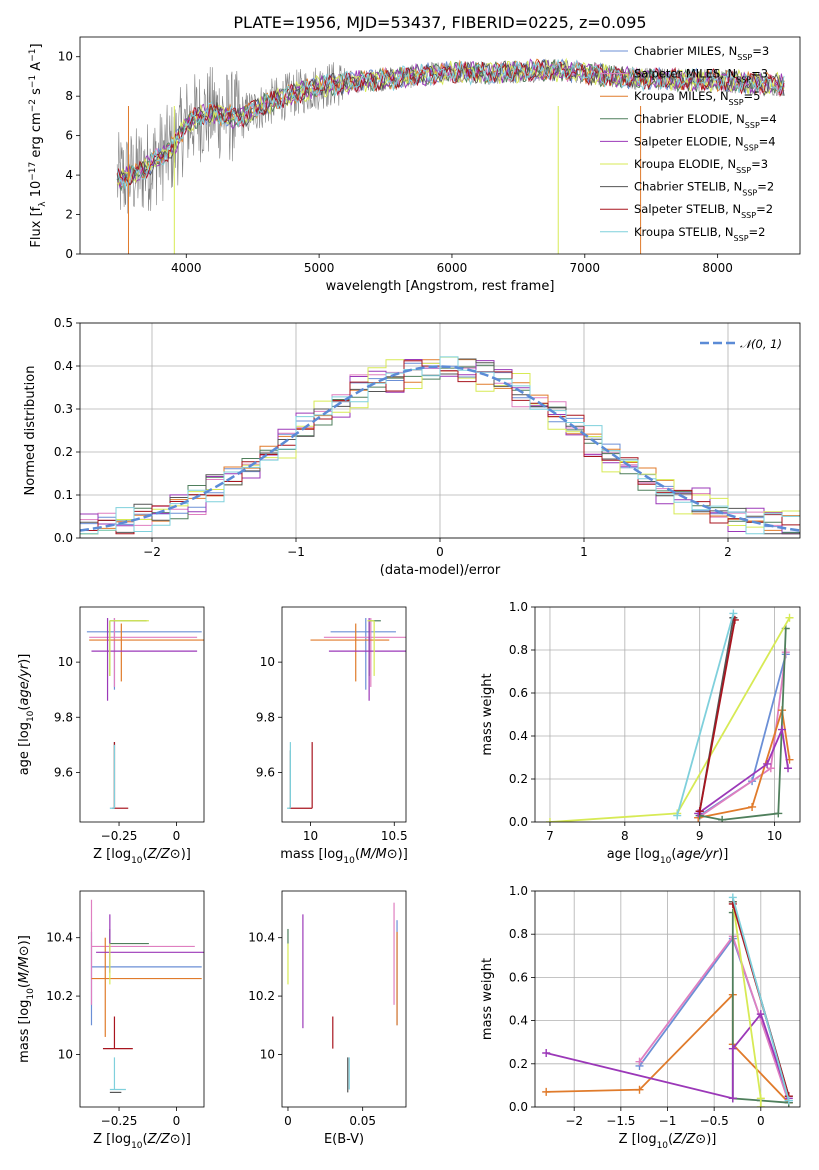  Describe the element at coordinates (63, 495) in the screenshot. I see `y-tick-label: 0.1` at that location.